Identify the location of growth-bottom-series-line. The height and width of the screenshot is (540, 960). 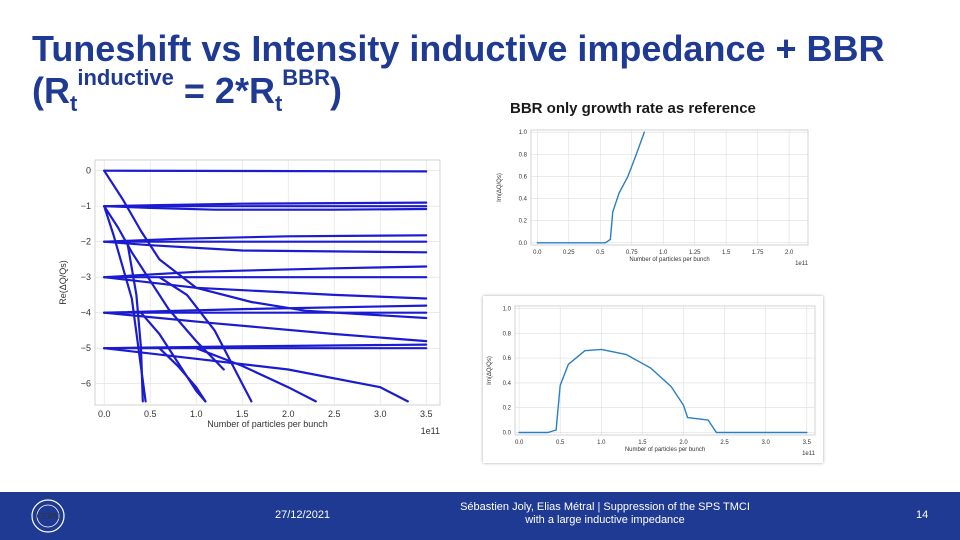
(663, 391).